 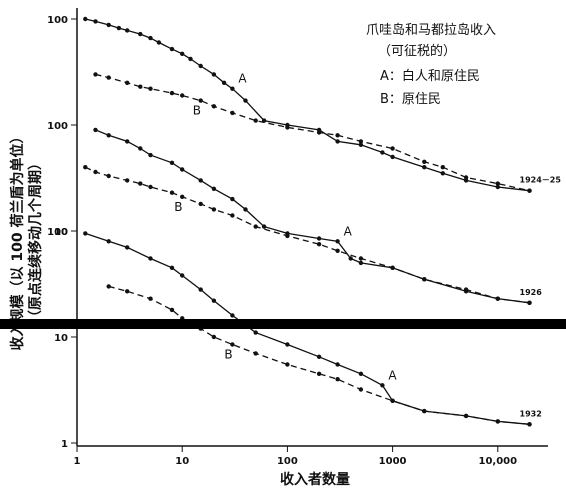 I want to click on x-tick-label: 10,000, so click(x=498, y=461).